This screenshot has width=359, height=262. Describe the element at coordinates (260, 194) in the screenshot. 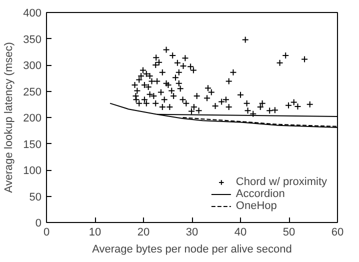

I see `legend-label: Accordion` at that location.